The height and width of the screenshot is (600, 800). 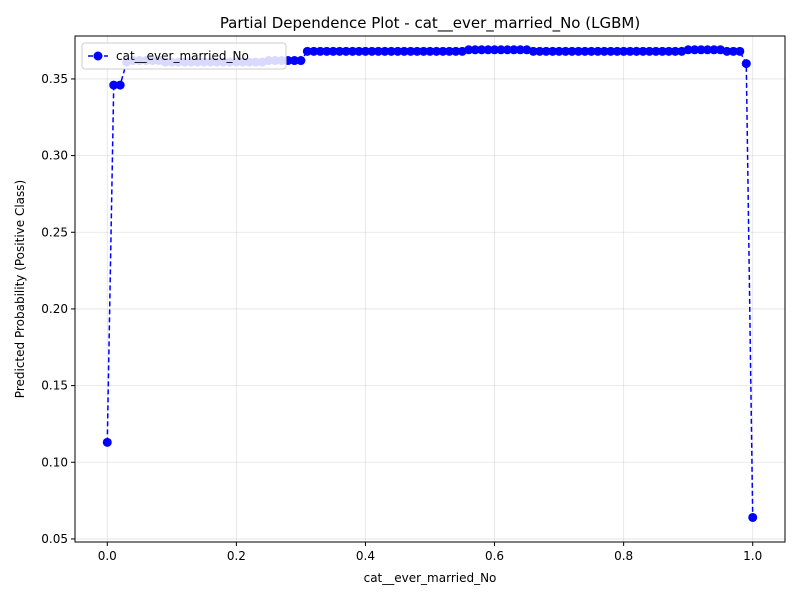 I want to click on x-tick-label: 1.0, so click(x=752, y=556).